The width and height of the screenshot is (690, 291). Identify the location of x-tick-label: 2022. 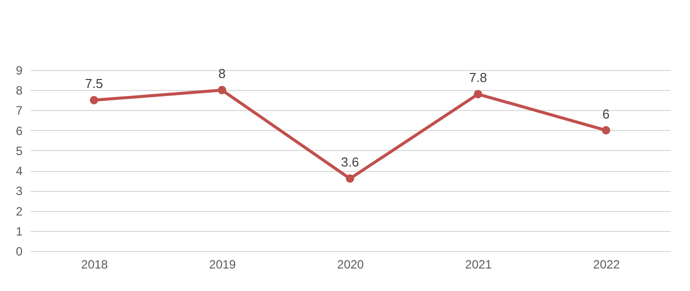
(606, 265).